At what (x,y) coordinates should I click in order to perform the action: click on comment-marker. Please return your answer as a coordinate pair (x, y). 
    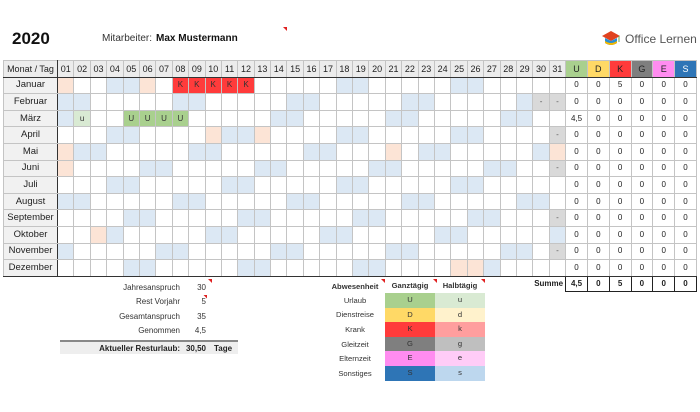
    Looking at the image, I should click on (205, 296).